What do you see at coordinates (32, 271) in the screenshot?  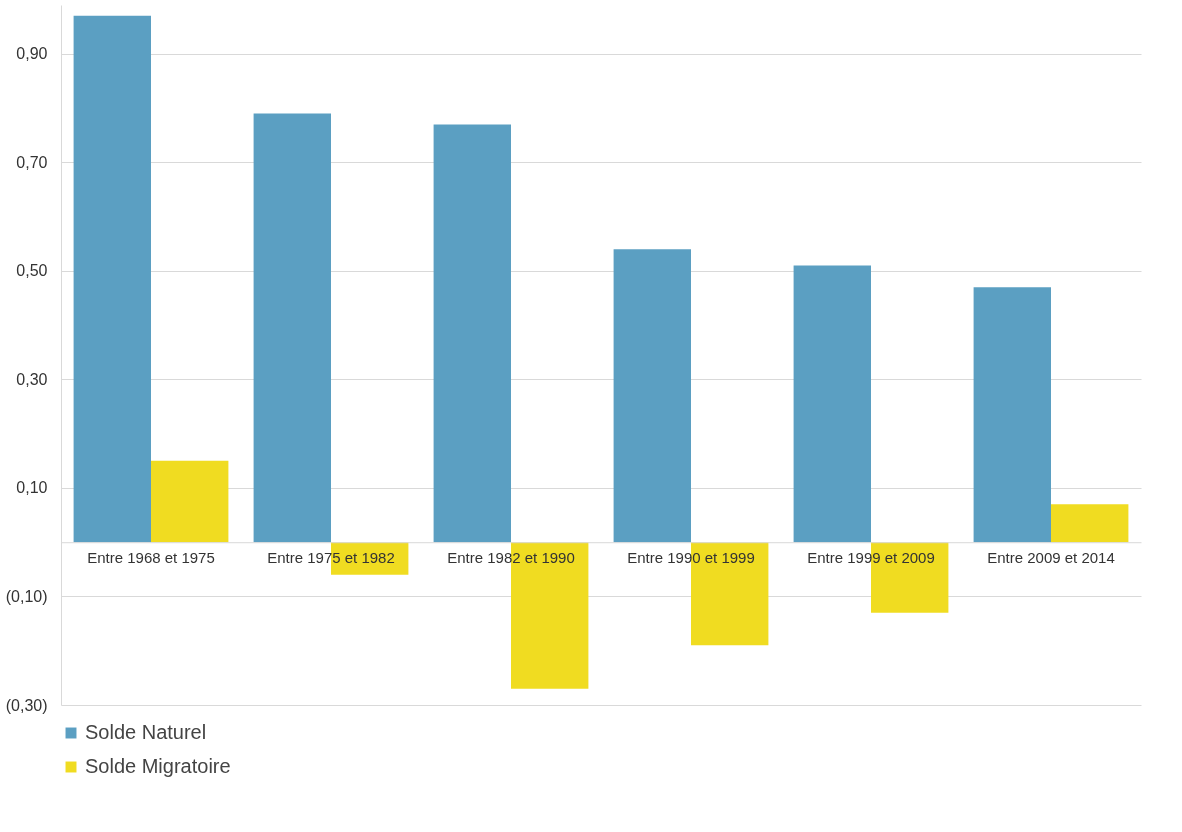 I see `y-tick-label: 0,50` at bounding box center [32, 271].